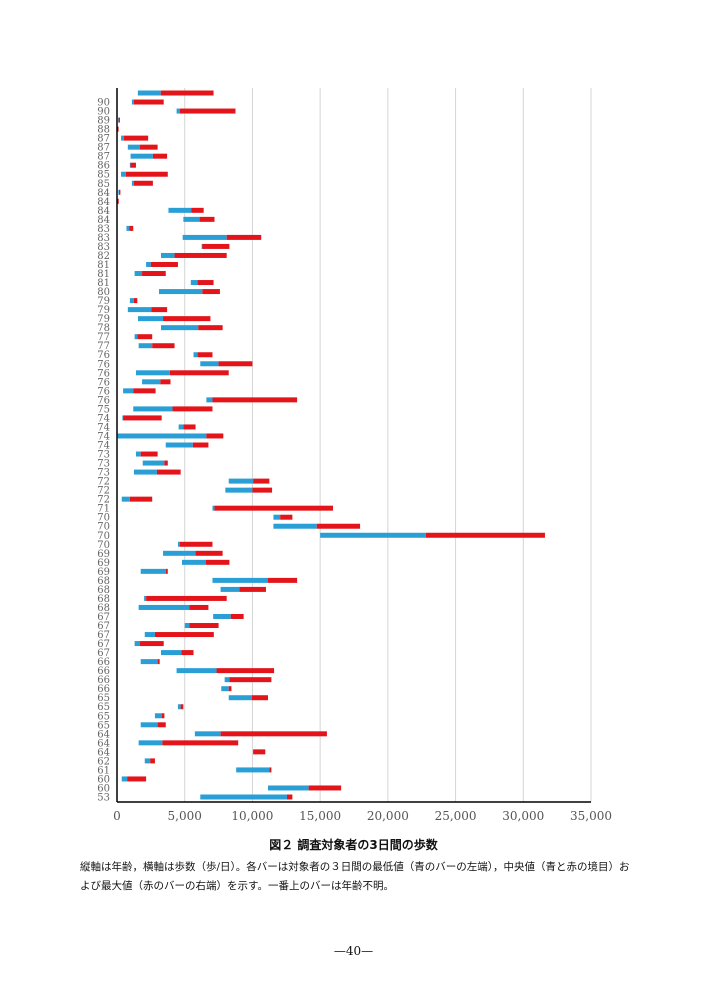  What do you see at coordinates (388, 816) in the screenshot?
I see `x-tick-label: 20,000` at bounding box center [388, 816].